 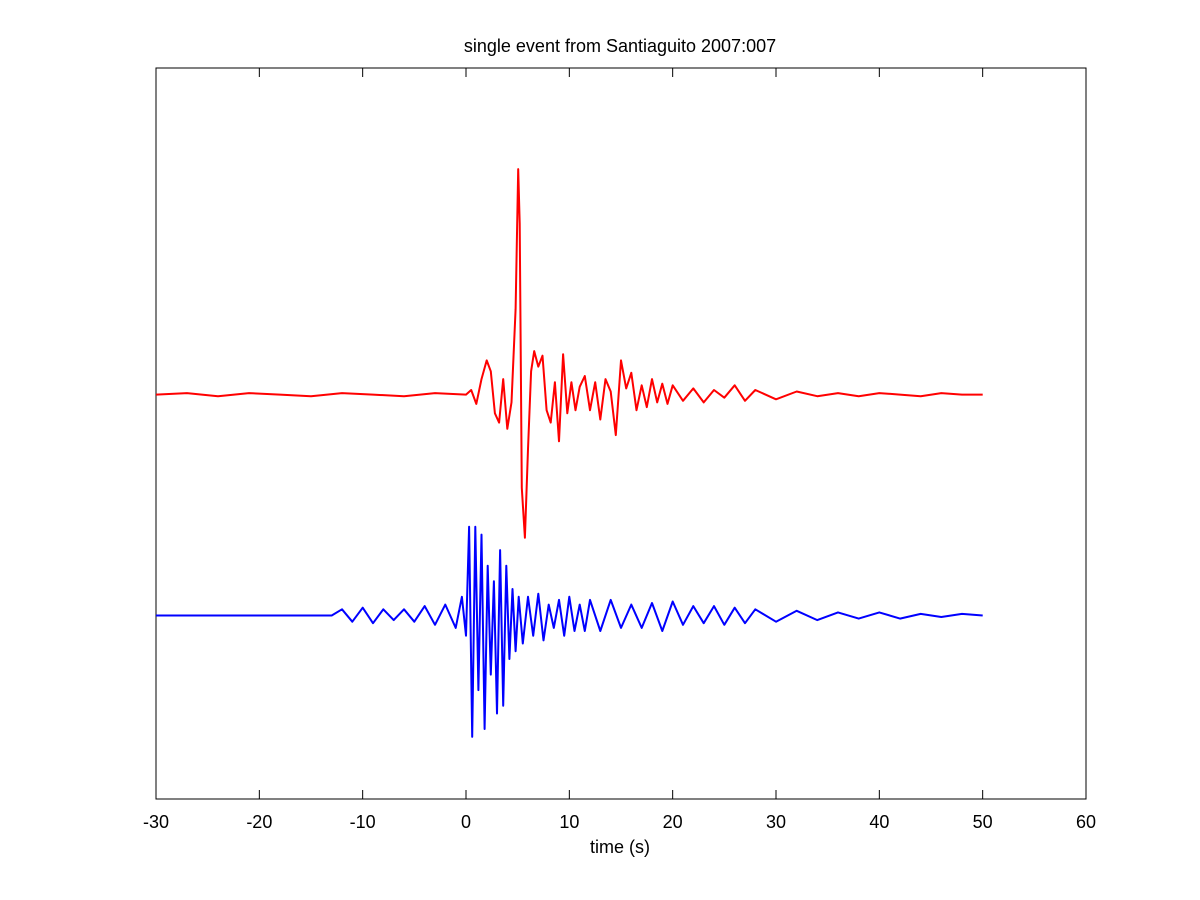 What do you see at coordinates (983, 822) in the screenshot?
I see `x-tick-label: 50` at bounding box center [983, 822].